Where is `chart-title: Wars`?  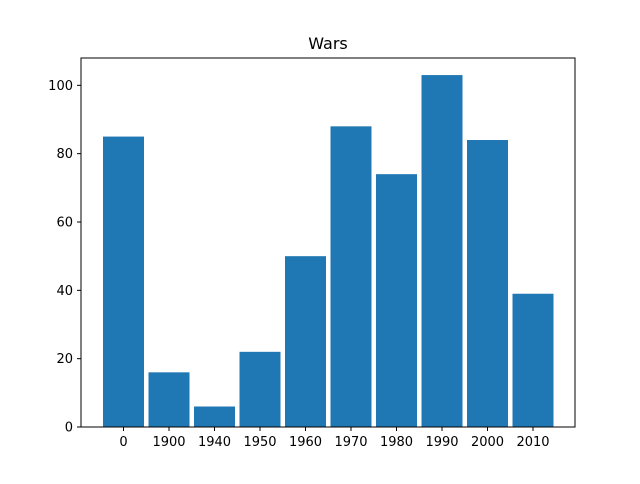 chart-title: Wars is located at coordinates (328, 43).